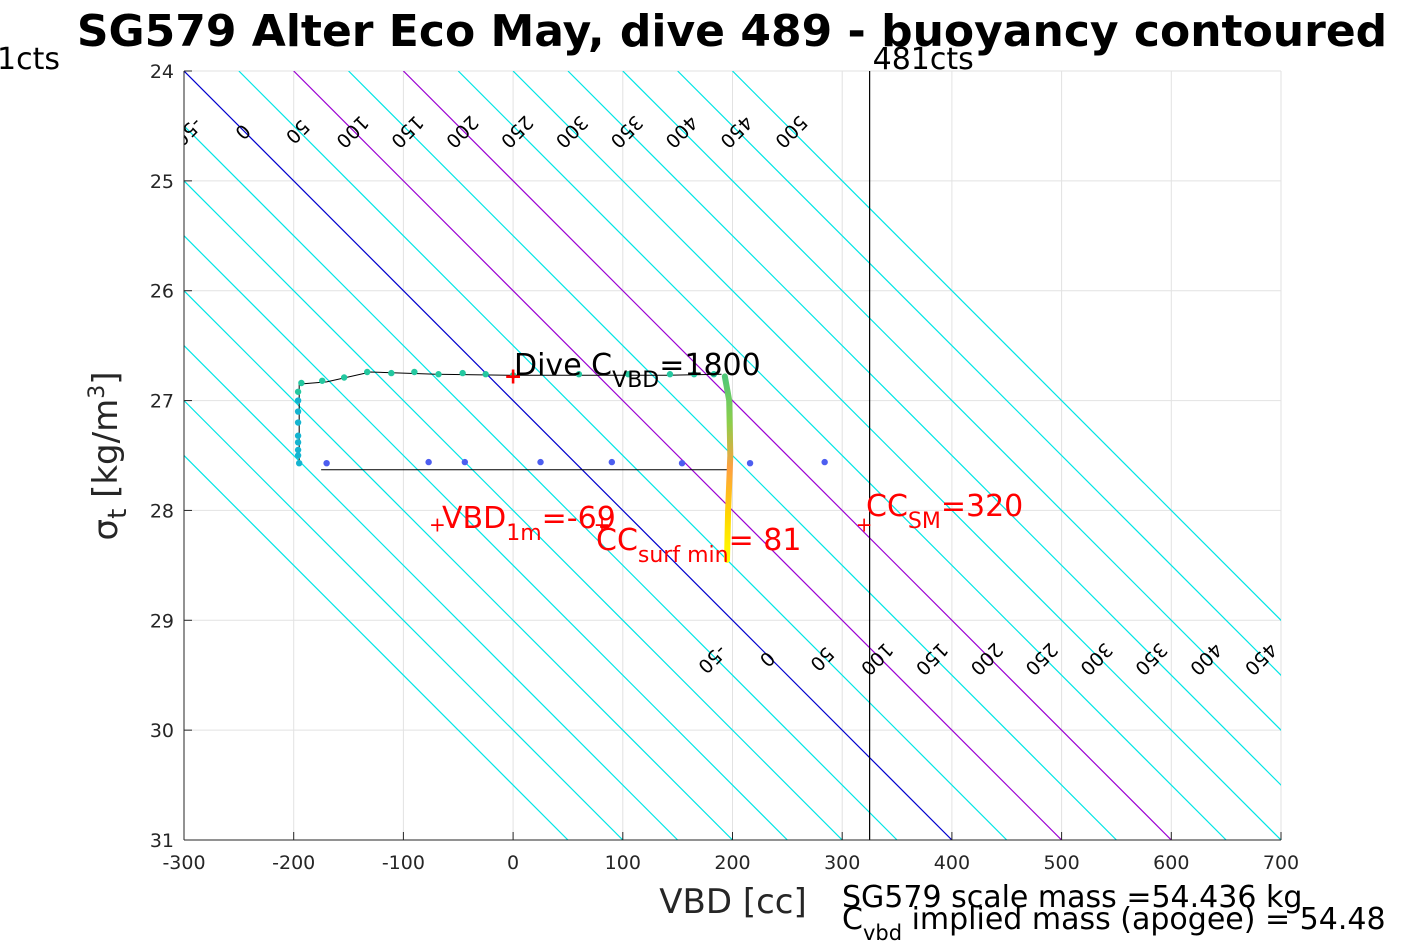  Describe the element at coordinates (732, 863) in the screenshot. I see `x-tick-label: 200` at that location.